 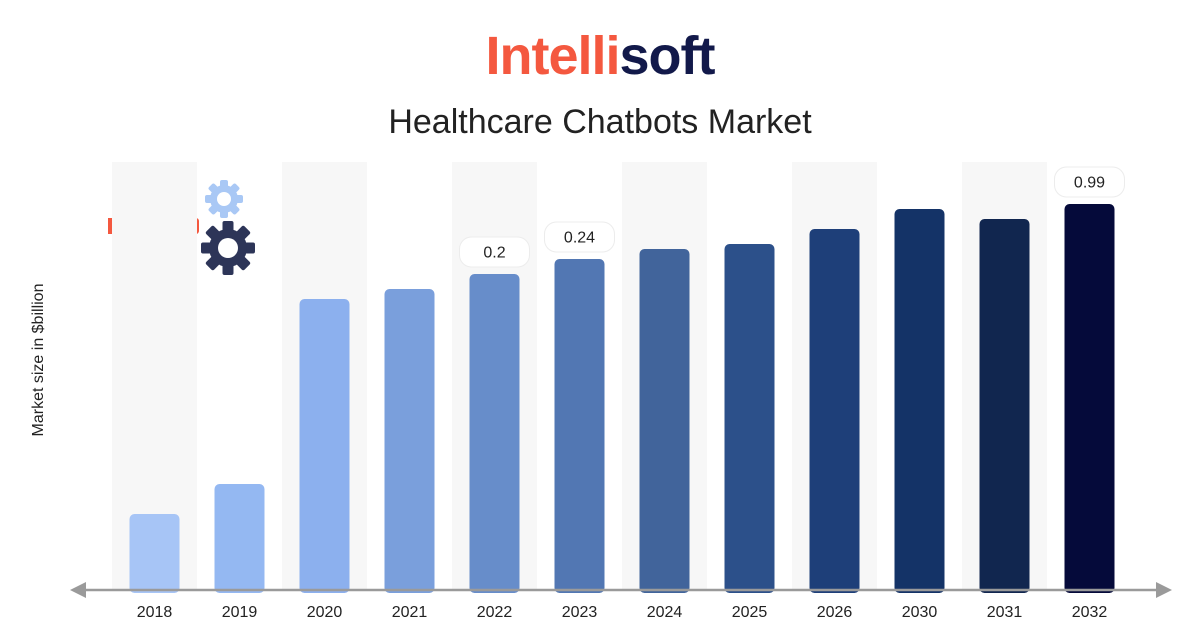 I want to click on data-label: 0.24, so click(x=579, y=238).